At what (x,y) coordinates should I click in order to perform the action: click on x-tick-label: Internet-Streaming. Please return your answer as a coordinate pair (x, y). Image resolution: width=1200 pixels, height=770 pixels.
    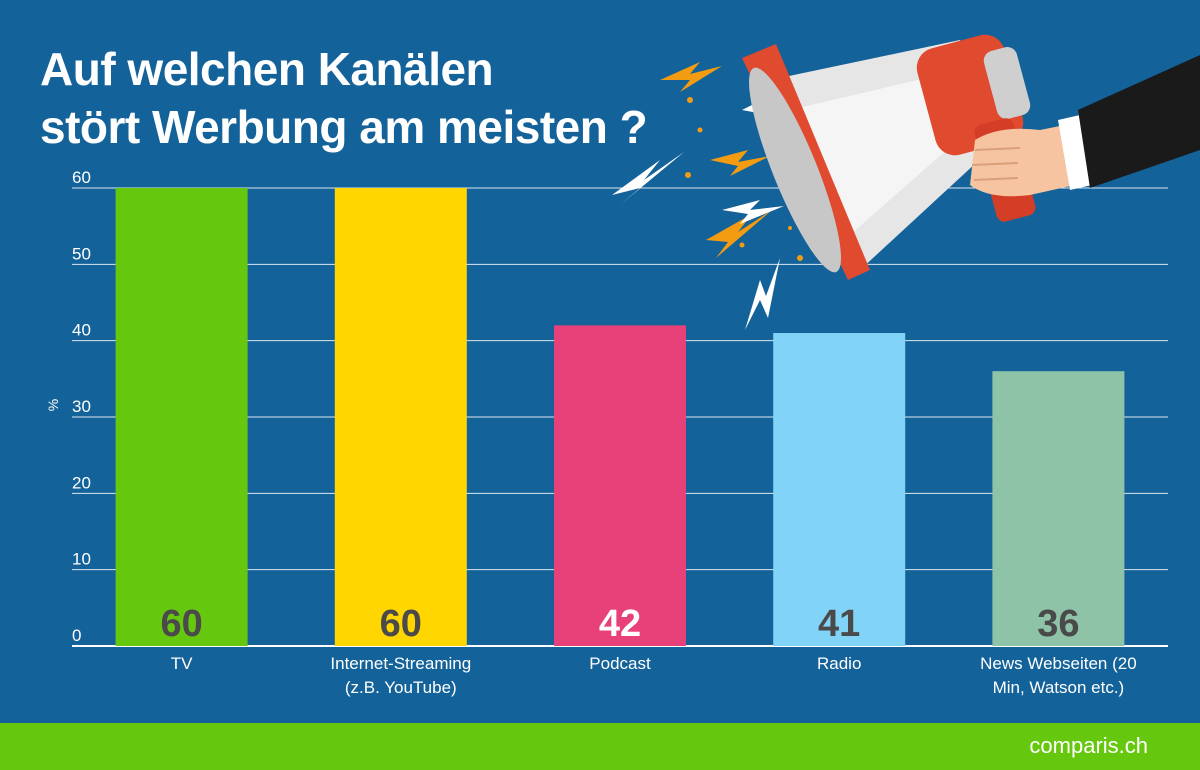
    Looking at the image, I should click on (400, 663).